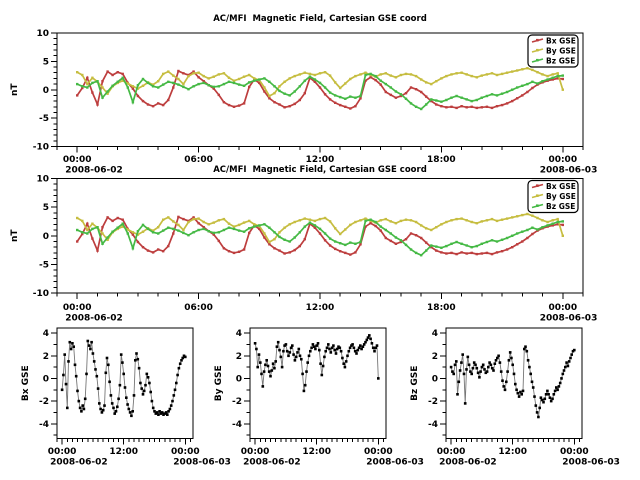 The image size is (640, 480). What do you see at coordinates (237, 402) in the screenshot?
I see `y-tick-label: -2` at bounding box center [237, 402].